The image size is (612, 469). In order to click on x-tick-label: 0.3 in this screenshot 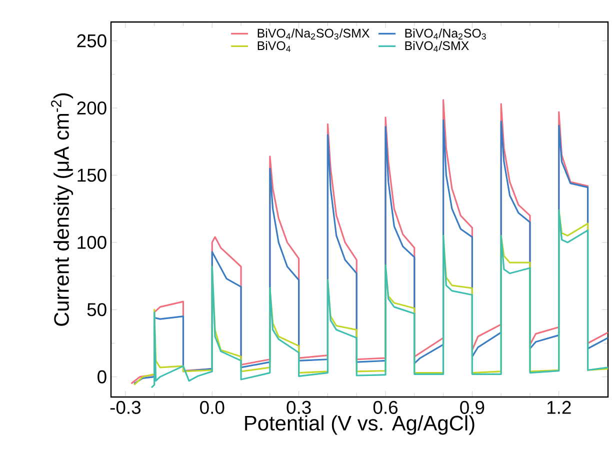, I will do `click(298, 407)`.